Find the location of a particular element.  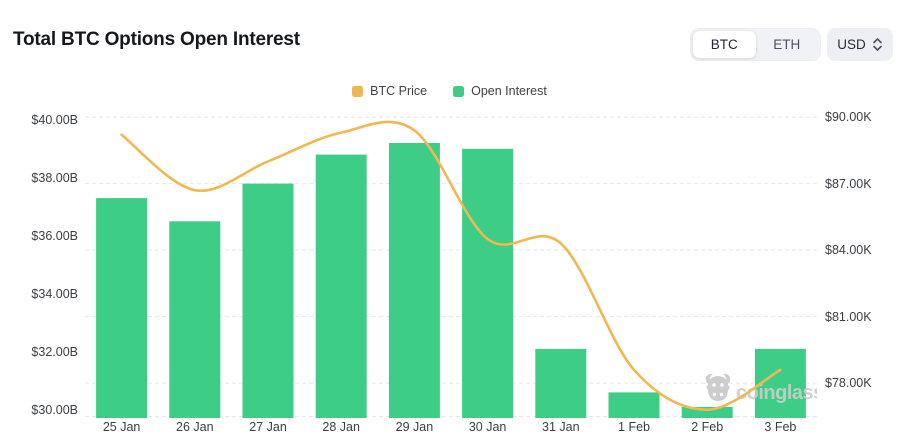

right-axis-tick: $78.00K is located at coordinates (848, 383).